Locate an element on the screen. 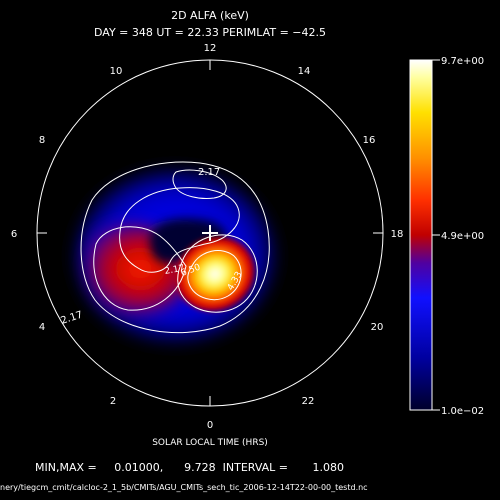  hour-label-14: 14 is located at coordinates (304, 71).